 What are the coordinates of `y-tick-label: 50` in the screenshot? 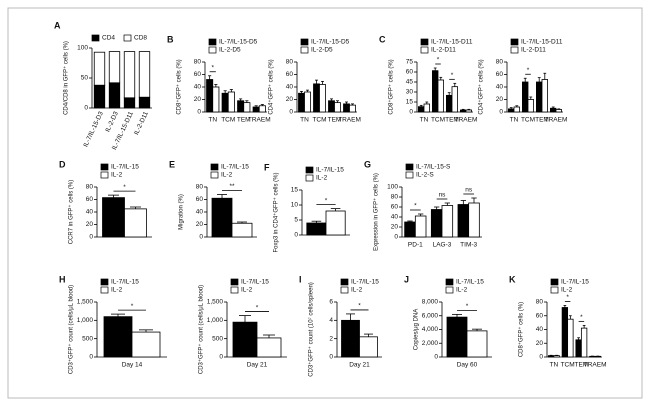 It's located at (85, 78).